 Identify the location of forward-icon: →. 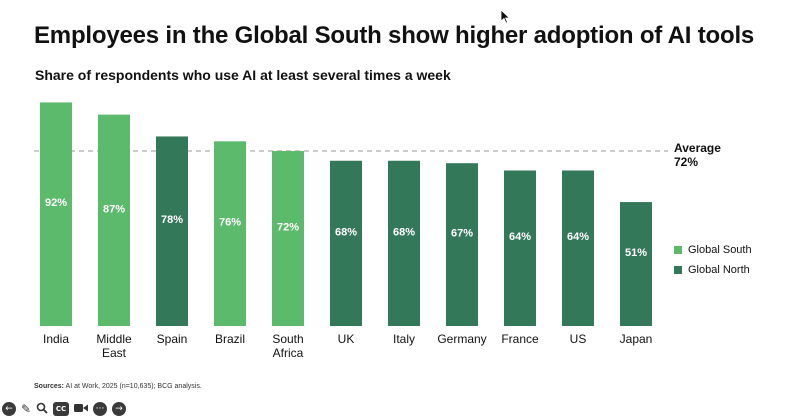
(119, 409).